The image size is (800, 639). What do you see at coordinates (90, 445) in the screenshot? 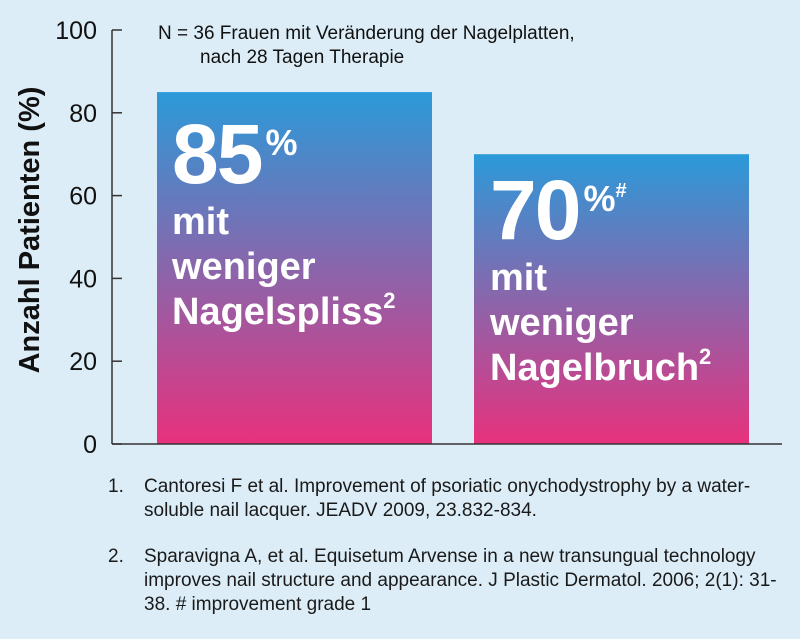
I see `y-tick-label: 0` at bounding box center [90, 445].